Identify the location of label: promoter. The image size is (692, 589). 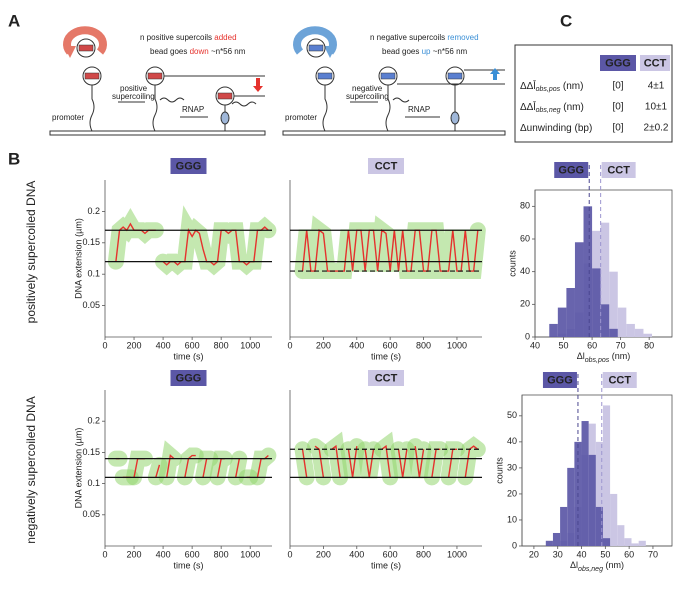
(68, 117).